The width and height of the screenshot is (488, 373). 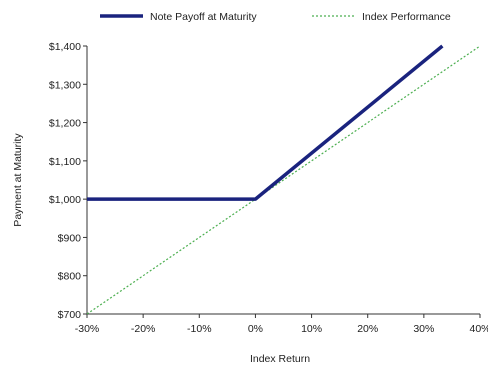 What do you see at coordinates (199, 329) in the screenshot?
I see `x-tick-label: -10%` at bounding box center [199, 329].